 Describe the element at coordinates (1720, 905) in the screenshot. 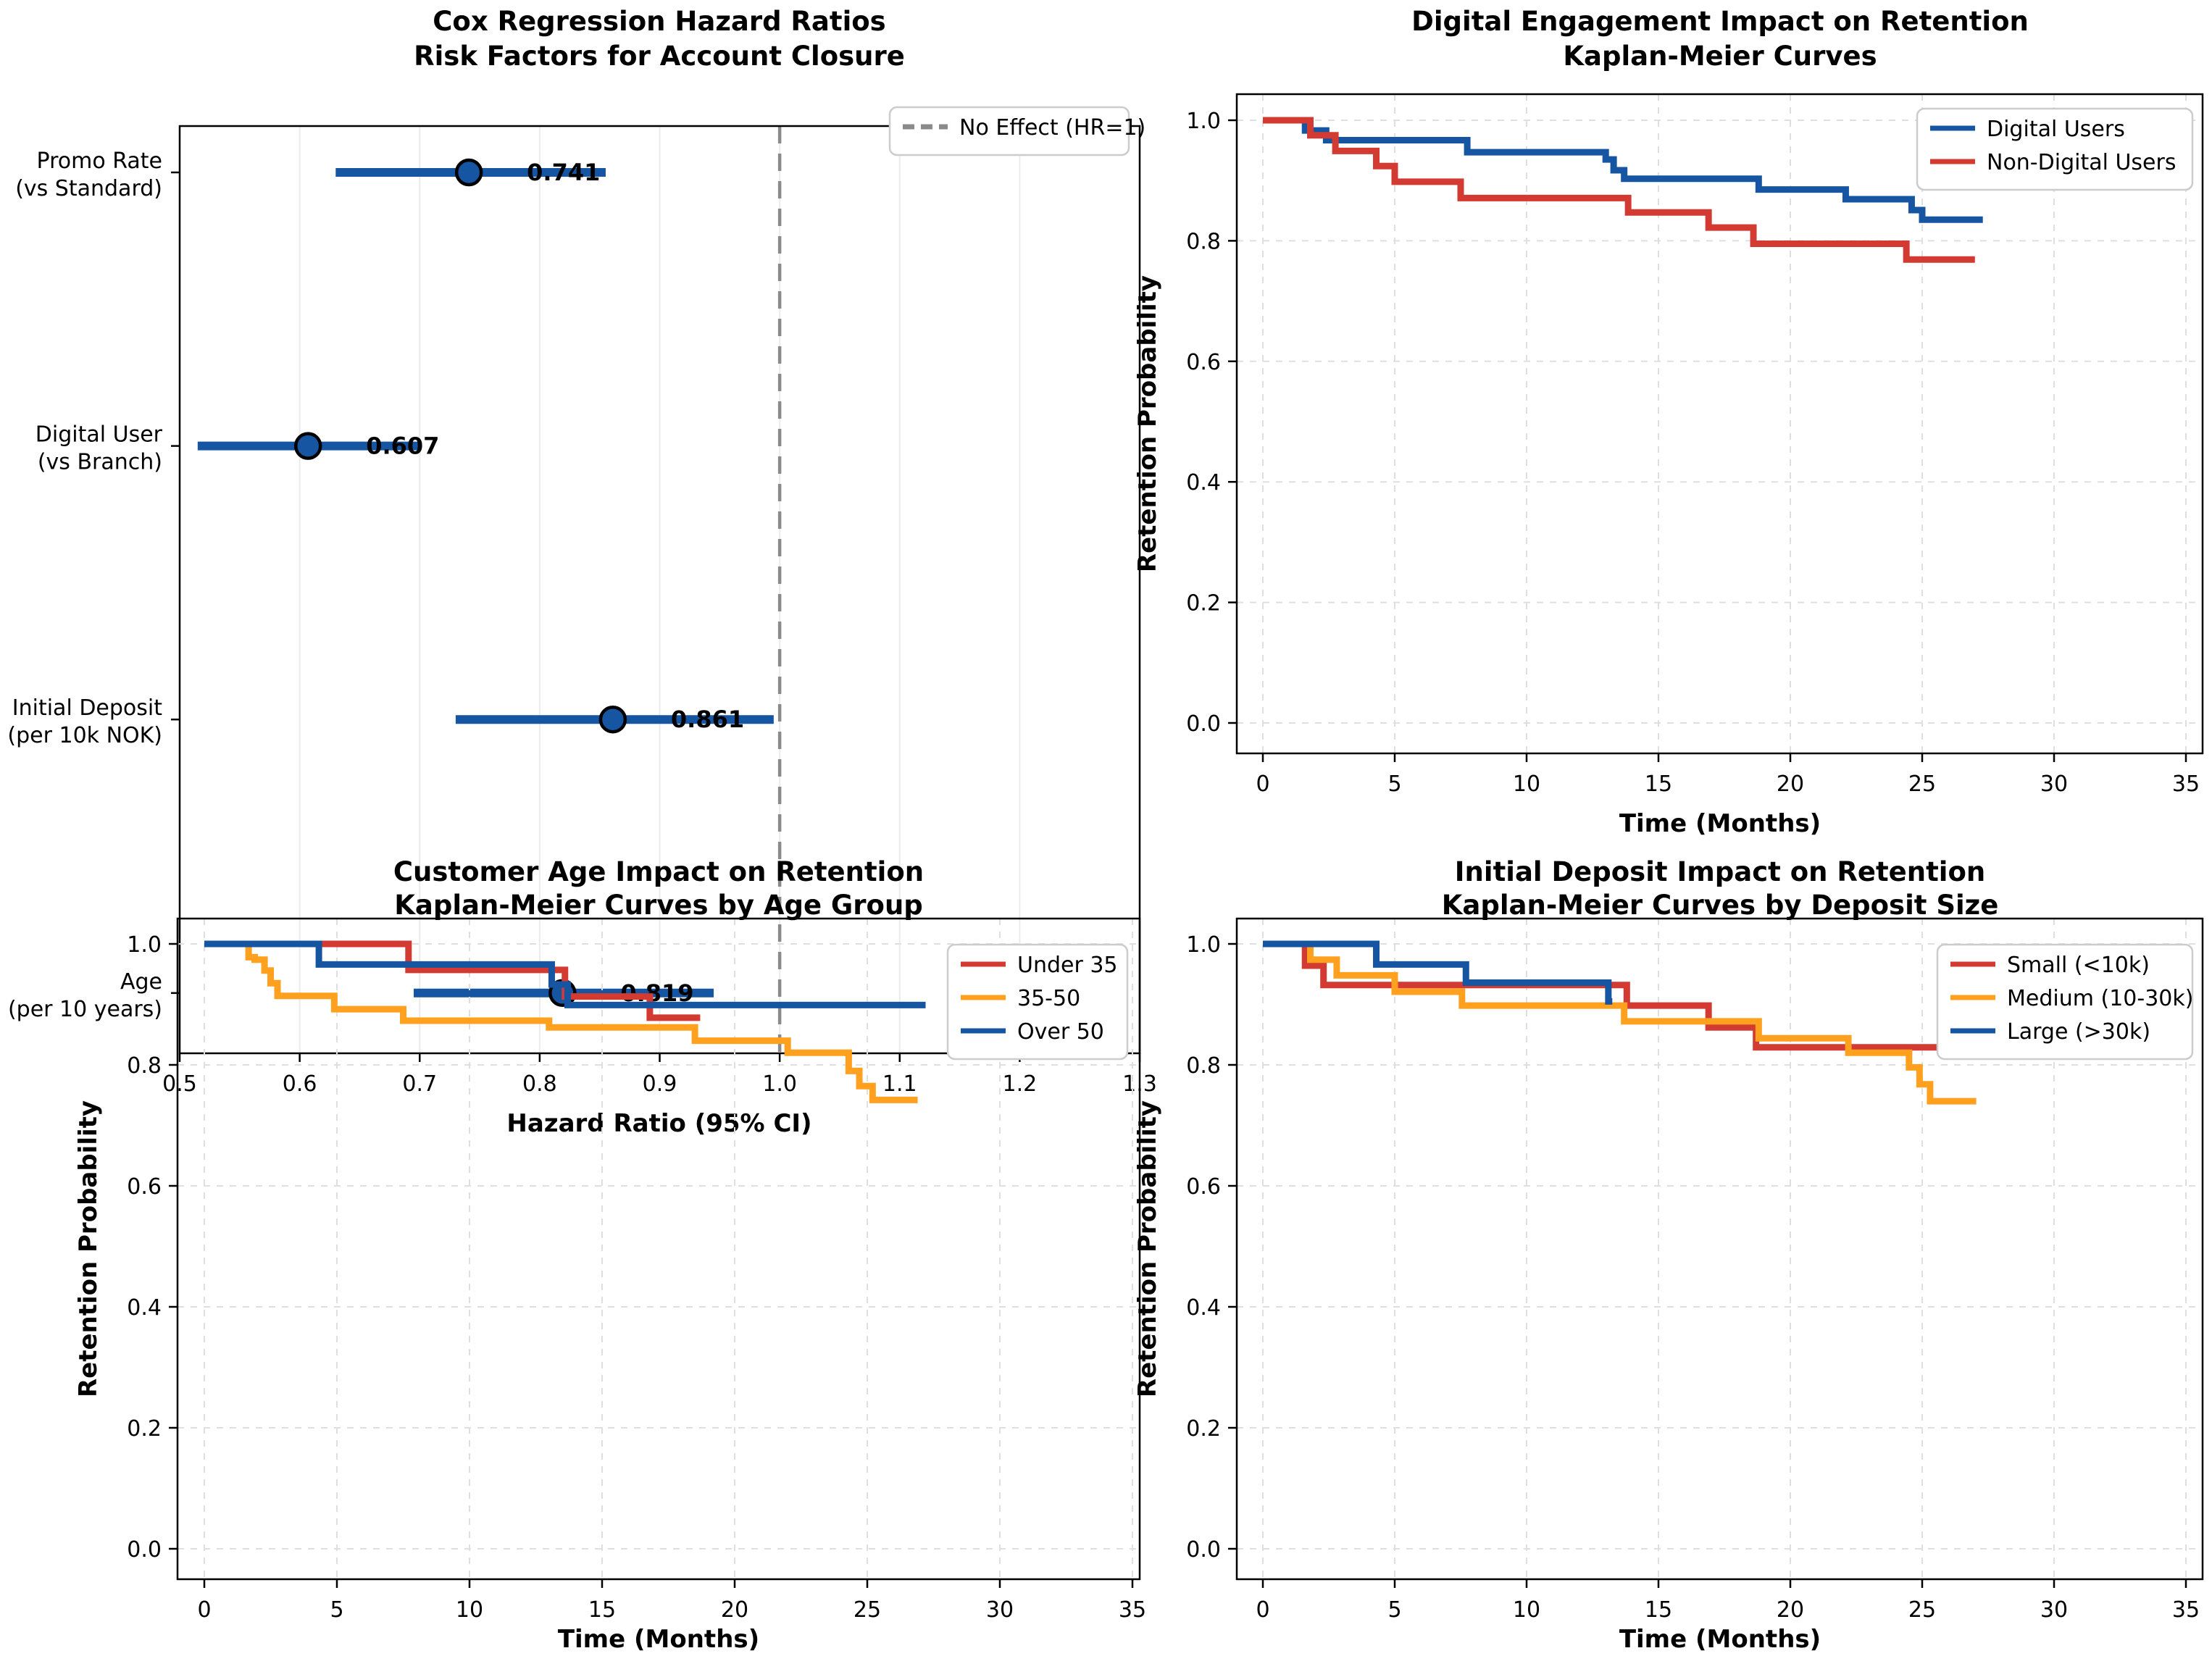

I see `svg-text:Kaplan-Meier Curves by Deposit: Kaplan-Meier Curves by Deposit Size` at that location.